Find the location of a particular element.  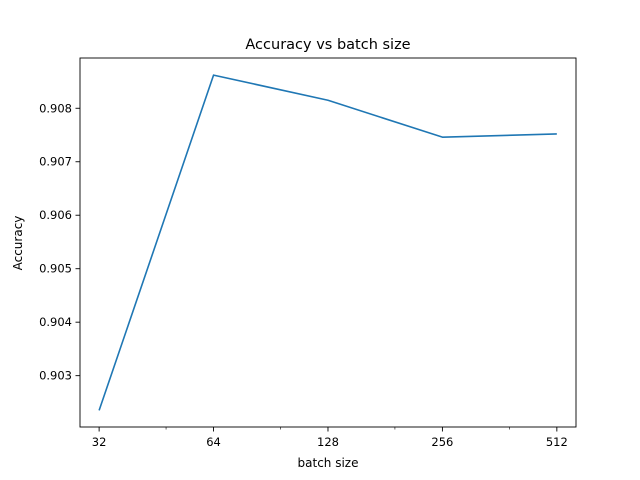

x-axis-label: batch size is located at coordinates (328, 463).